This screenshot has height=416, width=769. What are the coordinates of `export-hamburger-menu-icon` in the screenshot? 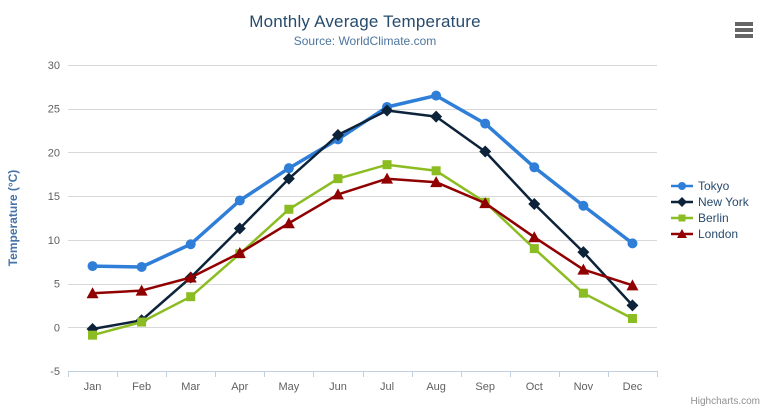 It's located at (744, 30).